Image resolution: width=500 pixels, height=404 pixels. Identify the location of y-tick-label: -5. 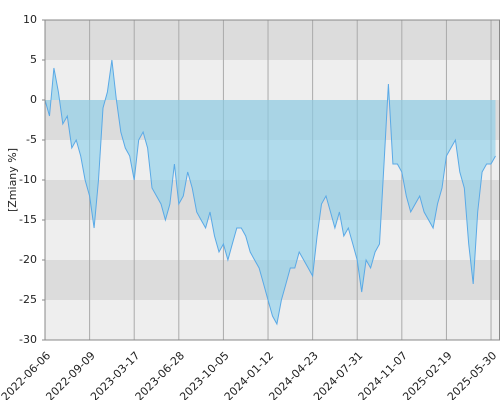
(31, 139).